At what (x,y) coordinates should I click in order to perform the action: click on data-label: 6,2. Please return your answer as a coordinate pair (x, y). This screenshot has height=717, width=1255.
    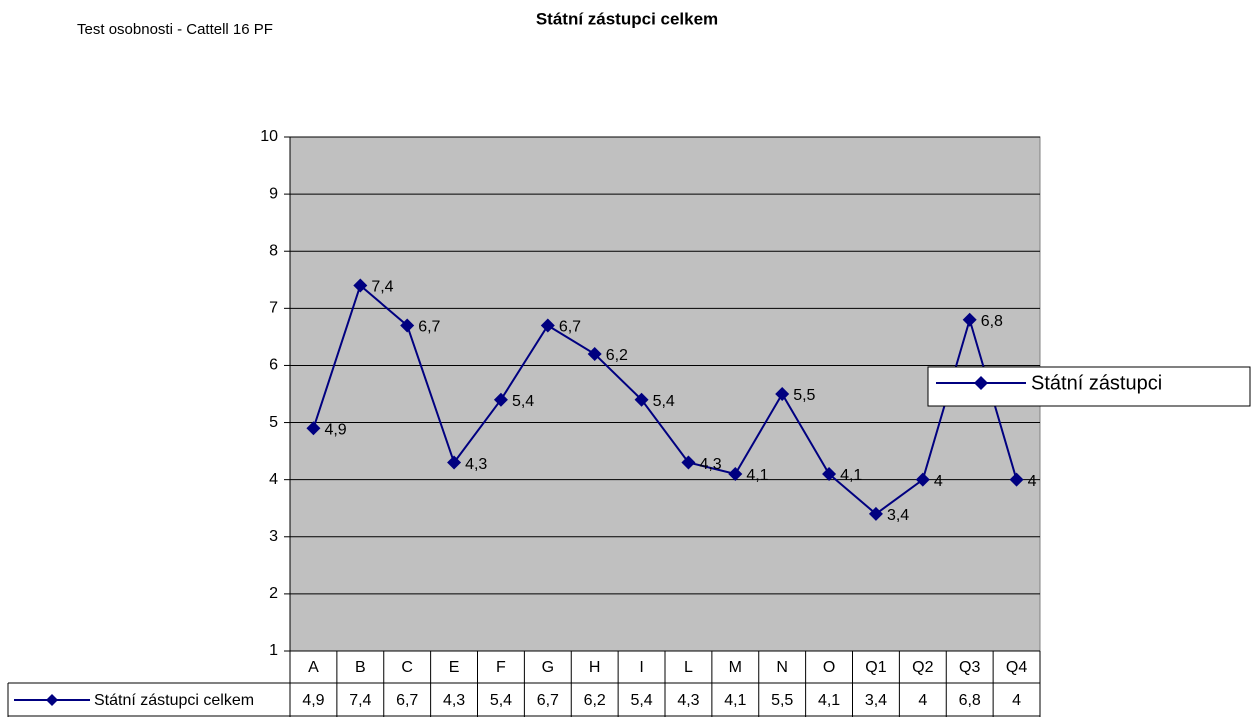
    Looking at the image, I should click on (617, 355).